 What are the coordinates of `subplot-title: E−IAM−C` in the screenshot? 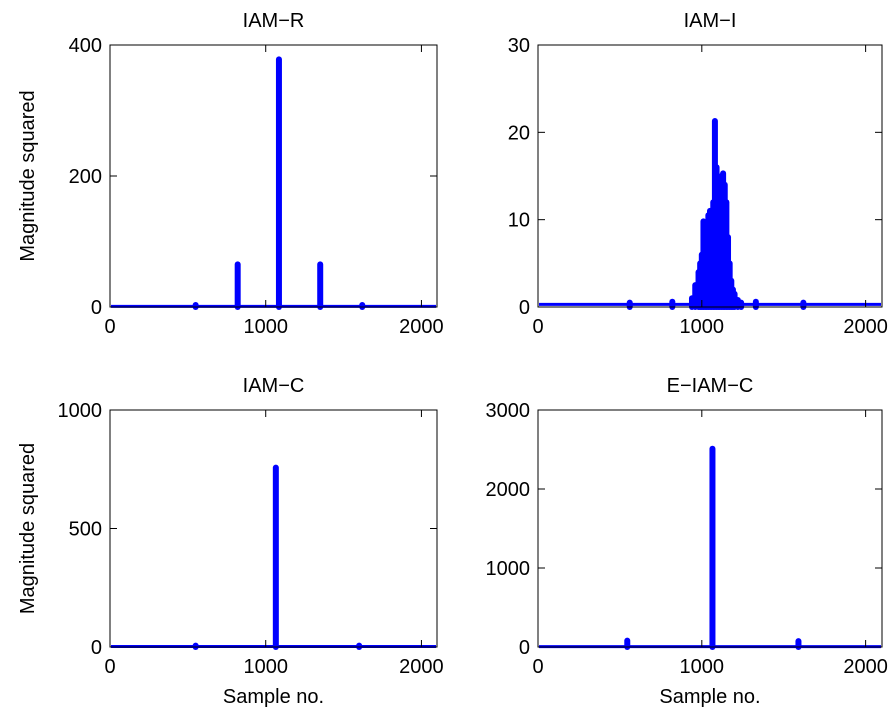 It's located at (710, 386).